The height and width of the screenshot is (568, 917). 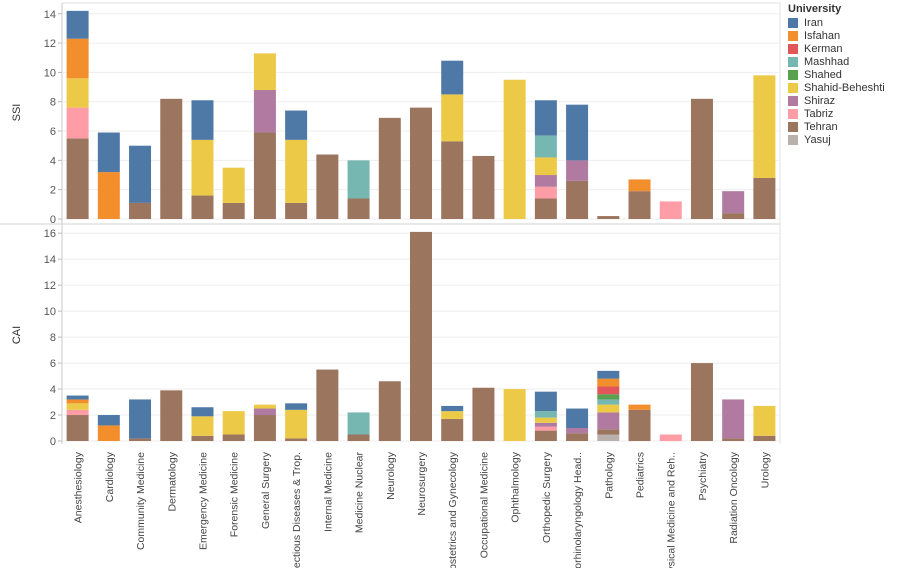 I want to click on bar-cai-orthopedic-surgery-tabriz, so click(x=545, y=428).